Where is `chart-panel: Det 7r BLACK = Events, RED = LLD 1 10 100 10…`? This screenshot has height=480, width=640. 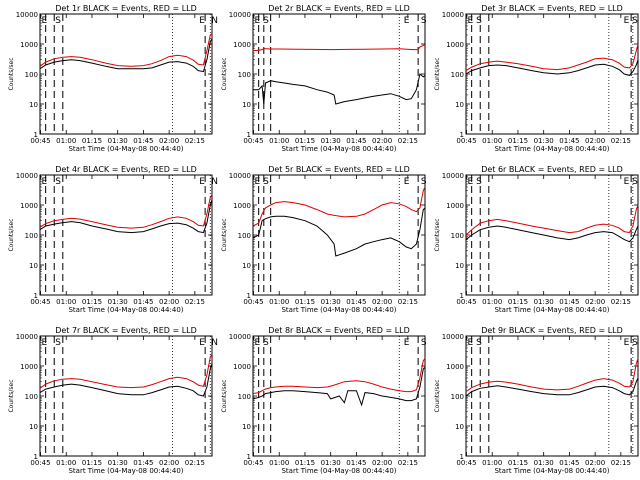
chart-panel: Det 7r BLACK = Events, RED = LLD 1 10 100 10… is located at coordinates (113, 400).